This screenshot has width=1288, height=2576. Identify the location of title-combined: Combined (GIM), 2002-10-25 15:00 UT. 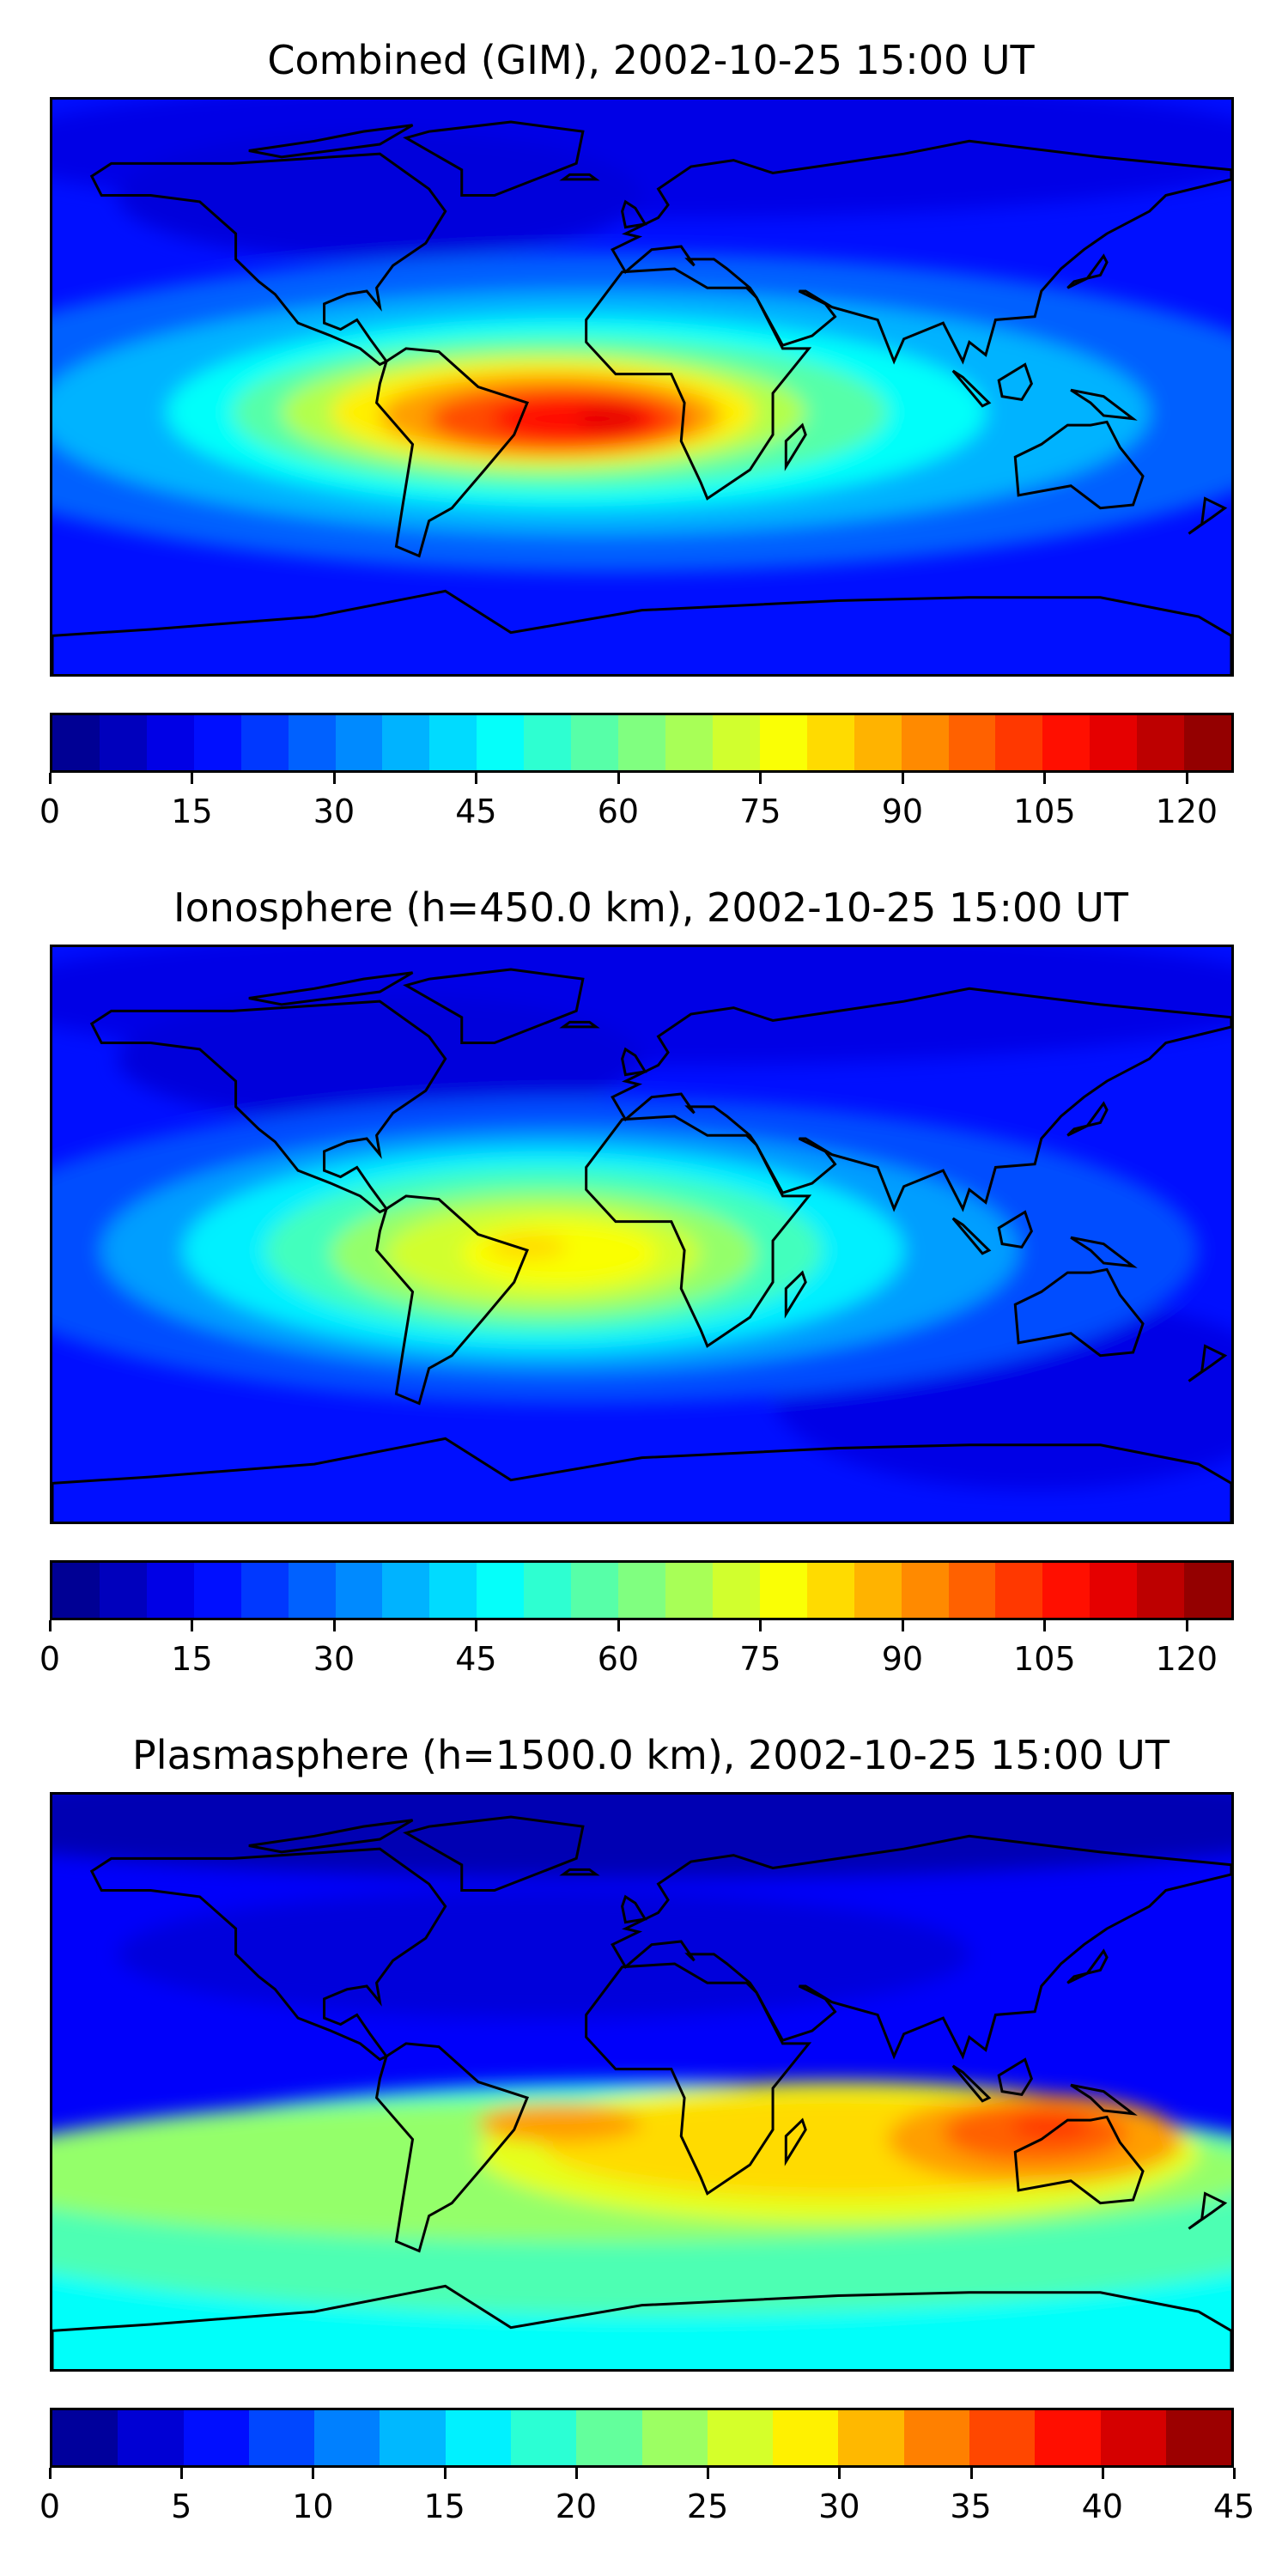
(651, 60).